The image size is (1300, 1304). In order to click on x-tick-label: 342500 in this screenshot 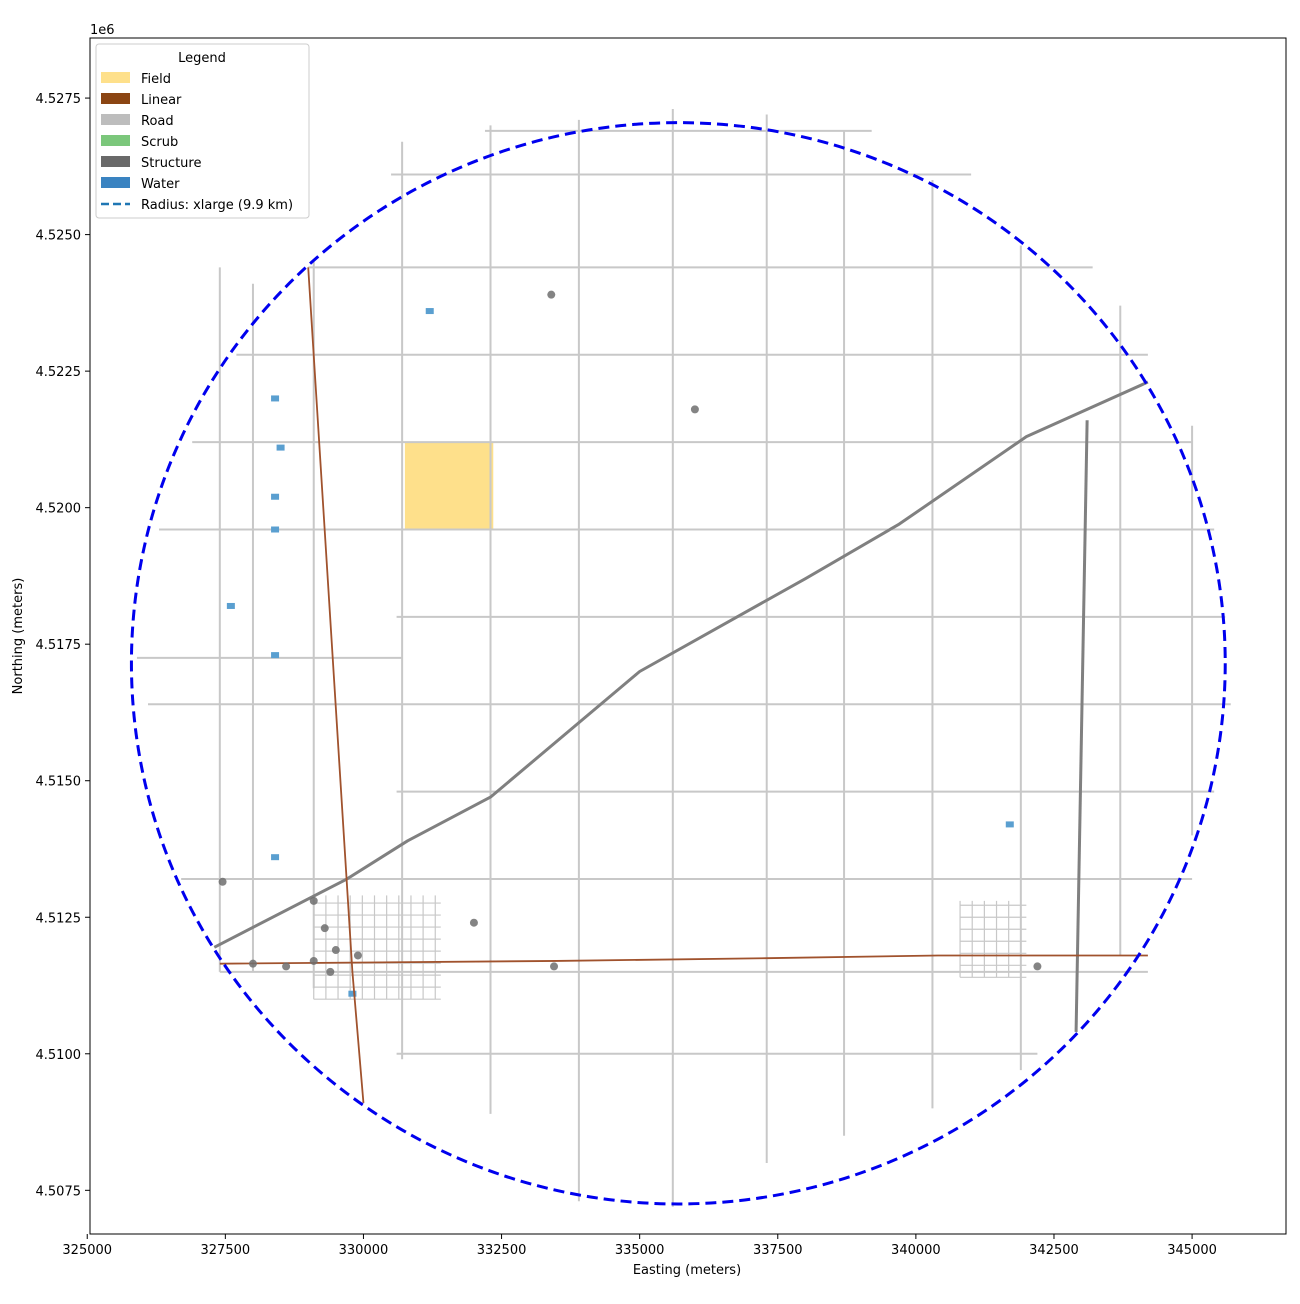, I will do `click(1054, 1250)`.